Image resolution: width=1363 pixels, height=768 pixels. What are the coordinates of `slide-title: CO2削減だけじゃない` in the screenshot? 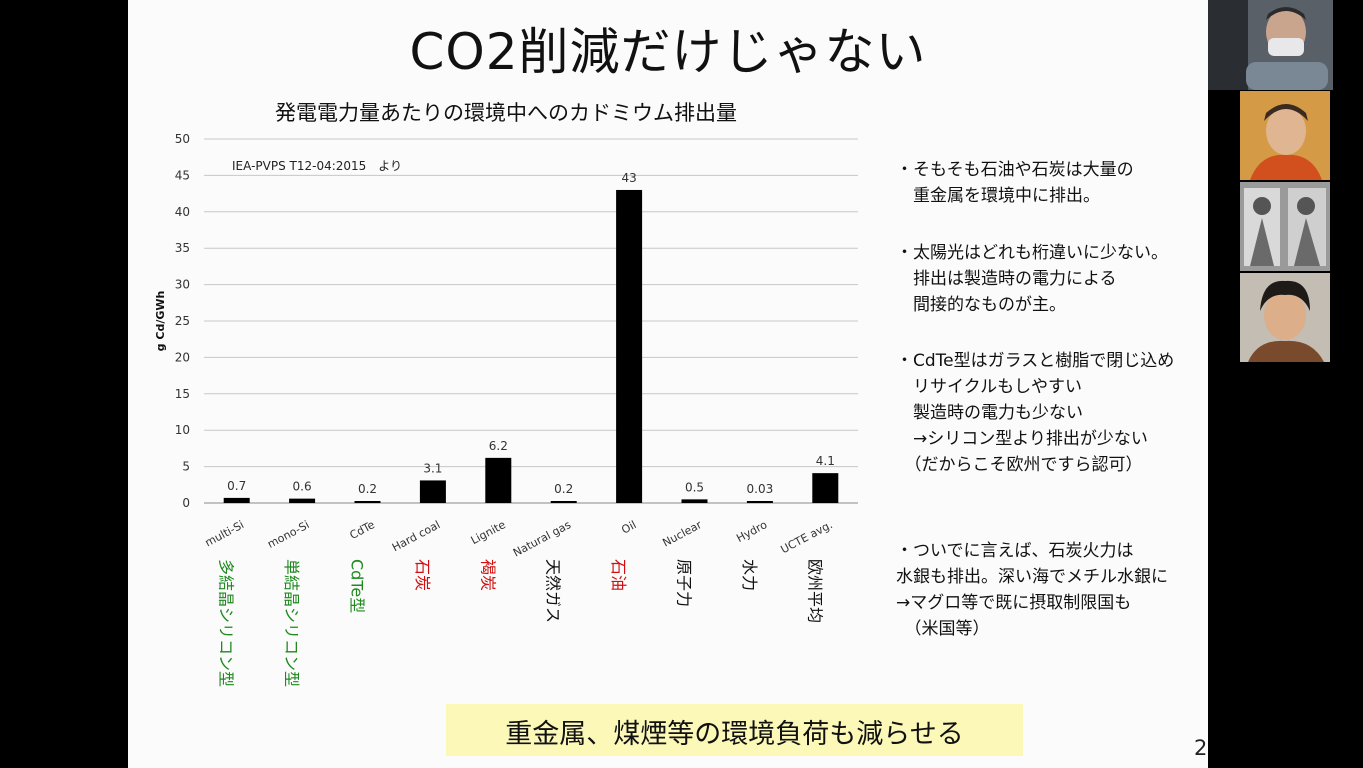 It's located at (668, 52).